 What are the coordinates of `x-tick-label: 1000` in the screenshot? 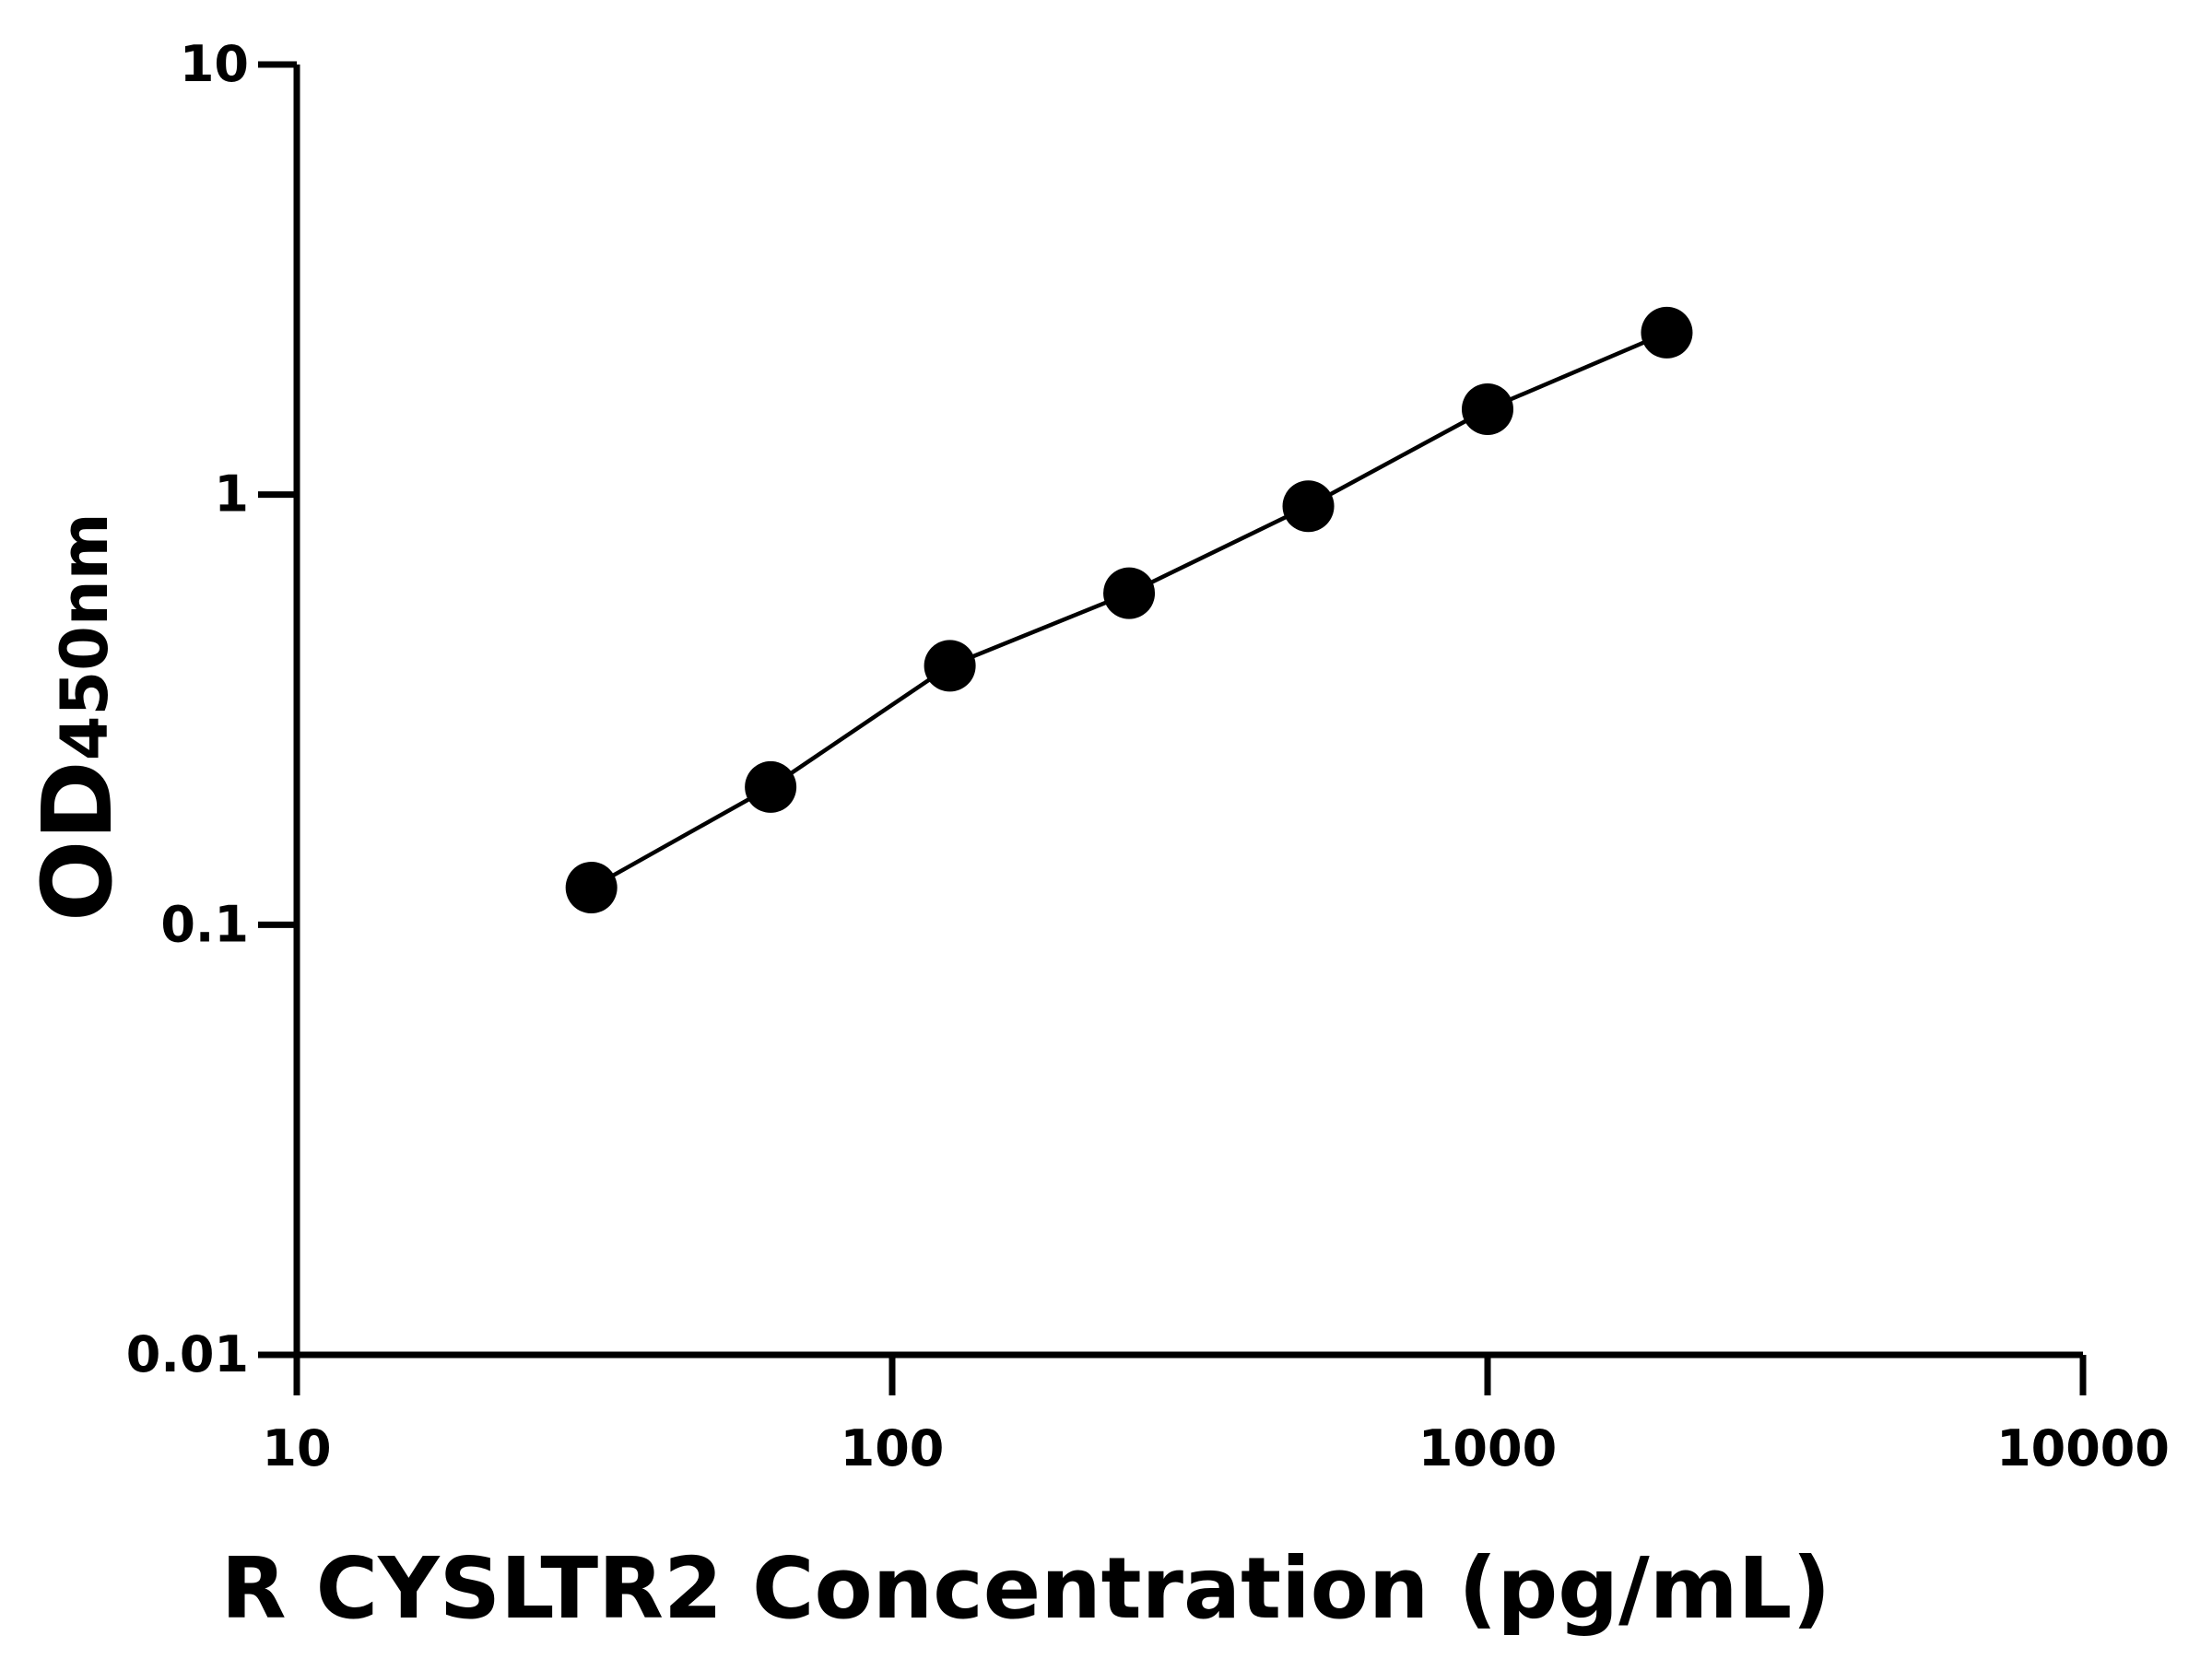 It's located at (1487, 1448).